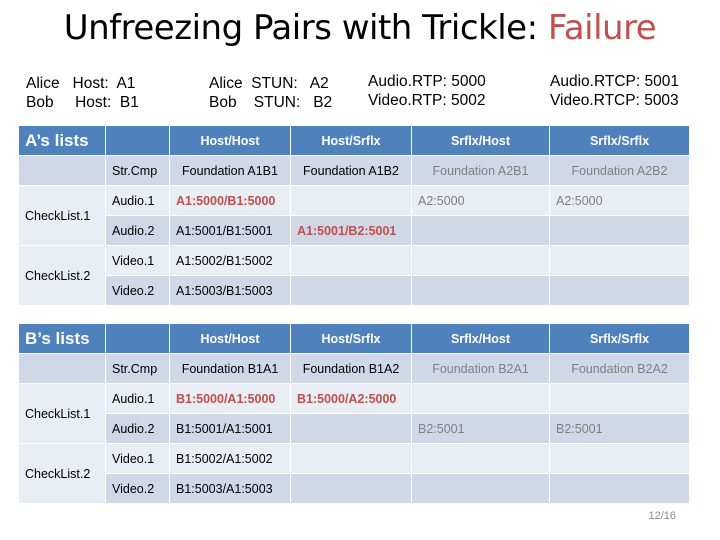  What do you see at coordinates (351, 170) in the screenshot?
I see `foundation-a1b2: Foundation A1B2` at bounding box center [351, 170].